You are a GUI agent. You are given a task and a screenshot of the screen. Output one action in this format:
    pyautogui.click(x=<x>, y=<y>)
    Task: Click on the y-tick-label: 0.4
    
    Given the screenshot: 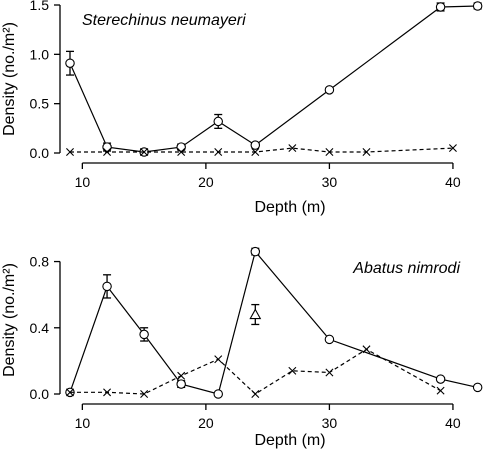 What is the action you would take?
    pyautogui.click(x=40, y=328)
    